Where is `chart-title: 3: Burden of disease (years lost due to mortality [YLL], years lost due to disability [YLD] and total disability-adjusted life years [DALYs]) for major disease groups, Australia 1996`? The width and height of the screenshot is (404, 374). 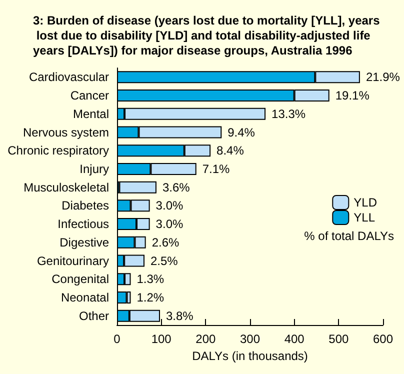
chart-title: 3: Burden of disease (years lost due to mortality [YLL], years lost due to disability [YLD] and total disability-adjusted life years [DALYs]) for major disease groups, Australia 1996 is located at coordinates (206, 36).